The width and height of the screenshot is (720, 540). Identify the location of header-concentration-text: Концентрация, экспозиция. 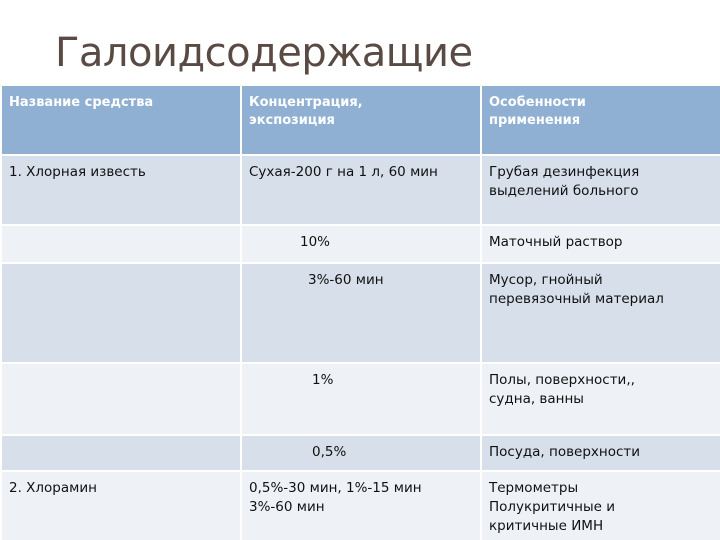
(306, 111).